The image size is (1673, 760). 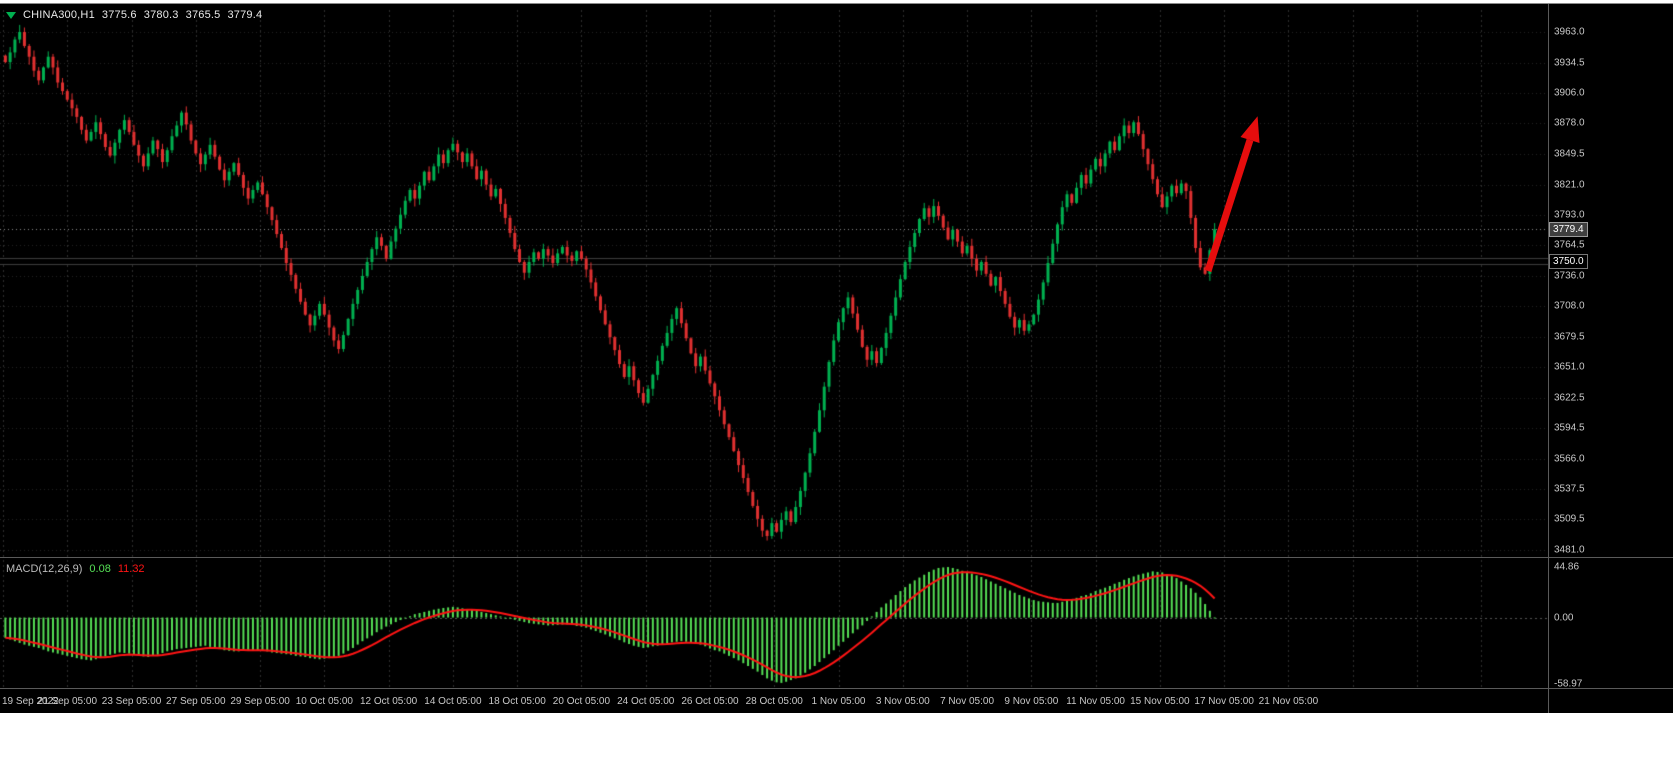 What do you see at coordinates (1569, 276) in the screenshot?
I see `price-axis-label: 3736.0` at bounding box center [1569, 276].